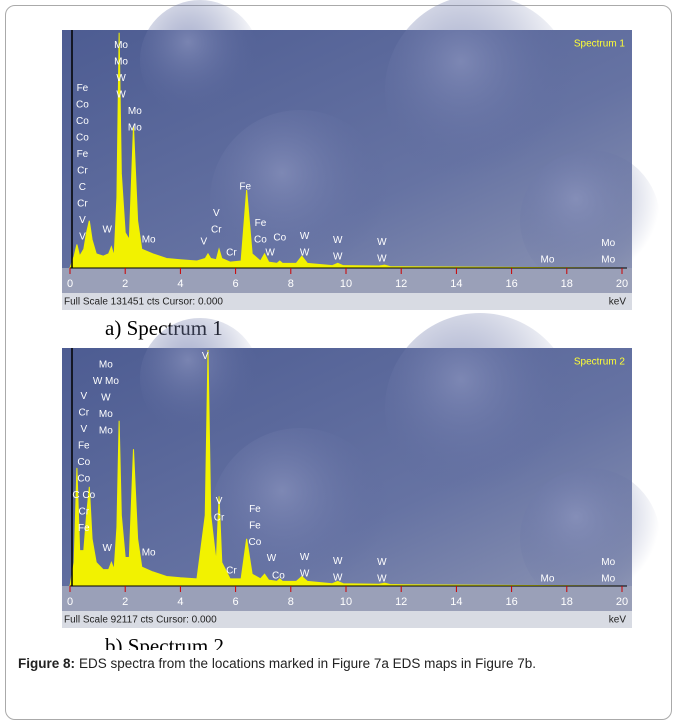 This screenshot has width=677, height=726. Describe the element at coordinates (83, 495) in the screenshot. I see `peak-label: C Co` at that location.